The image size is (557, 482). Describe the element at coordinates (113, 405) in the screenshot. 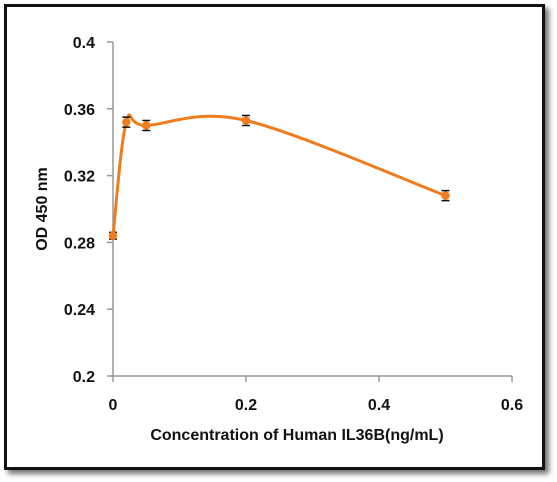

I see `x-tick-label: 0` at that location.